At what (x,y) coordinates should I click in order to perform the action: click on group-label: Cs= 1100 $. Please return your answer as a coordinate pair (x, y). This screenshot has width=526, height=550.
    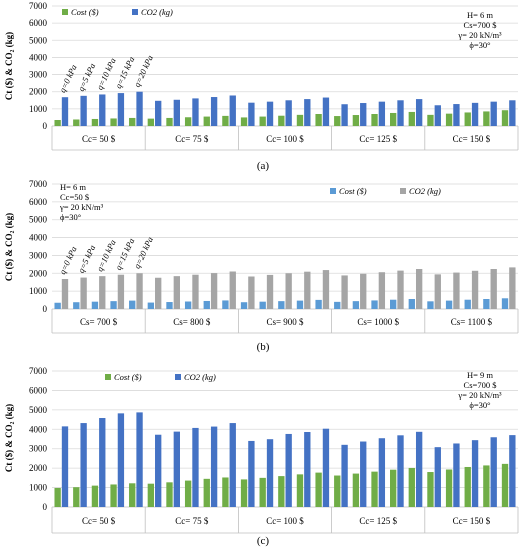
    Looking at the image, I should click on (472, 322).